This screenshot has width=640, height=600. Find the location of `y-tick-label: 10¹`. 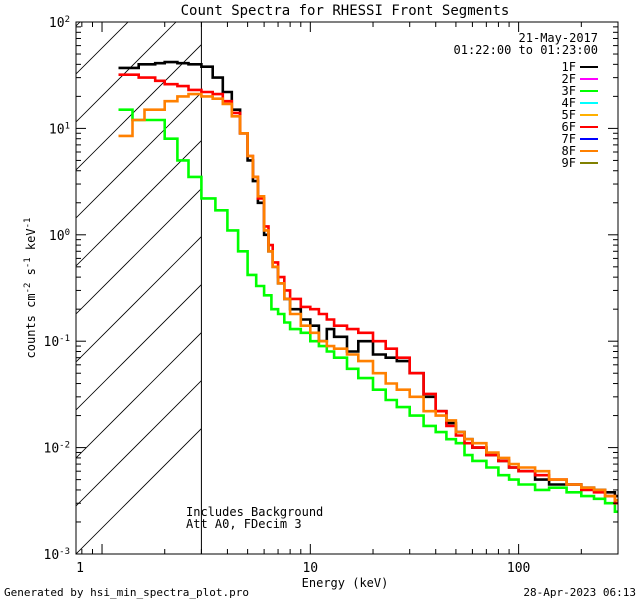

y-tick-label: 10¹ is located at coordinates (59, 129).